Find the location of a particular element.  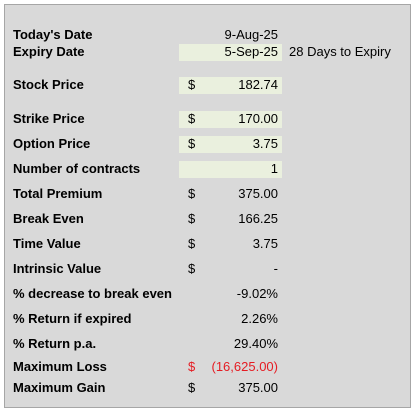

row-stock-price: Stock Price $ 182.74 is located at coordinates (207, 85).